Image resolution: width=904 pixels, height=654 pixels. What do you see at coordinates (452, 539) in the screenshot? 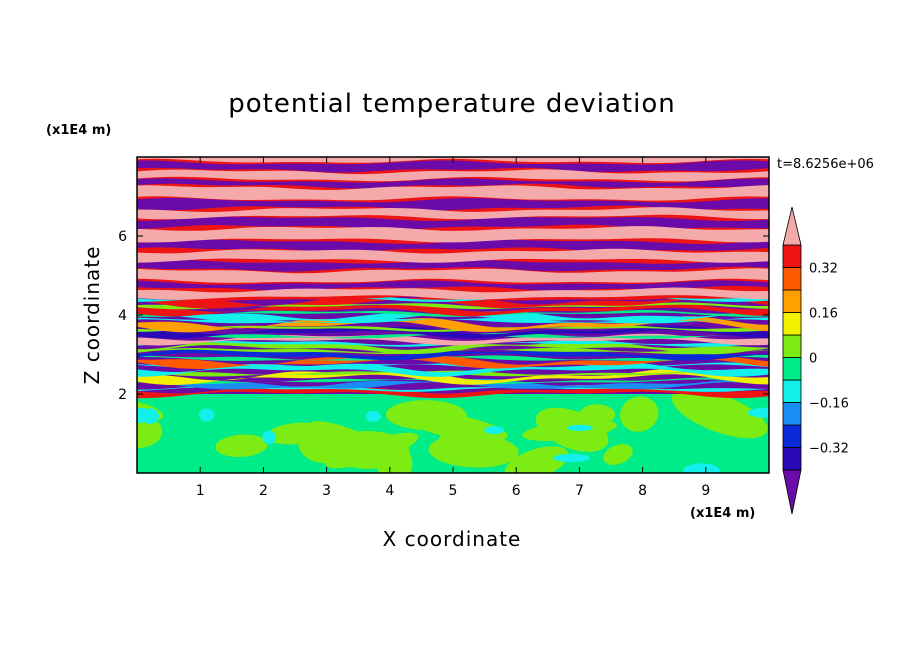
I see `x-axis-label: X coordinate` at bounding box center [452, 539].